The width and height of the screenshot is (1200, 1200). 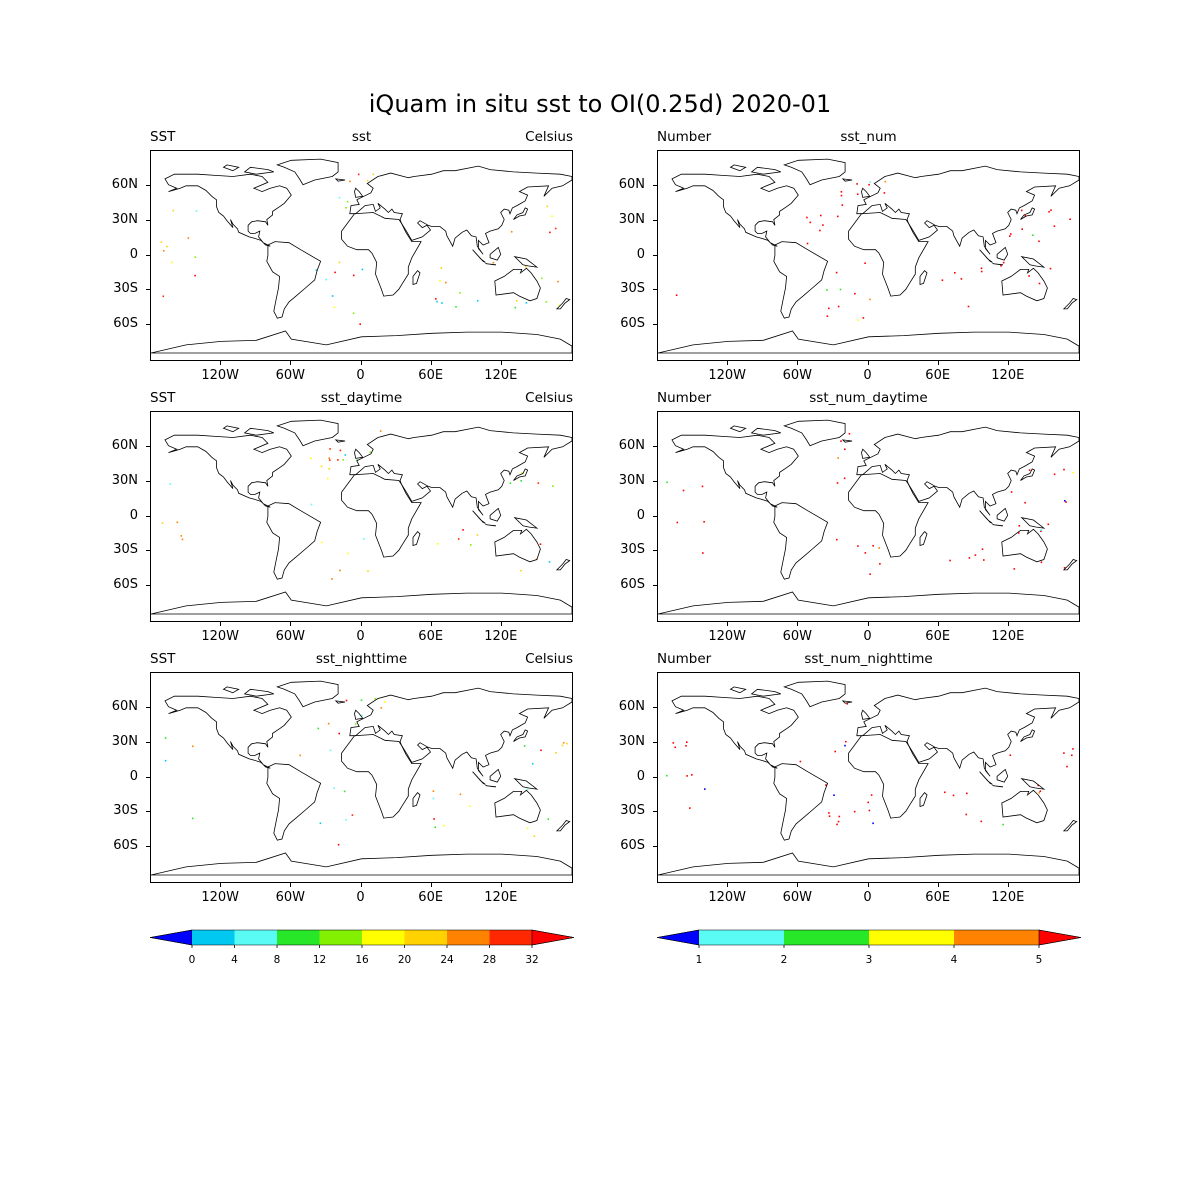 What do you see at coordinates (220, 372) in the screenshot?
I see `lon-tick-label: 120W` at bounding box center [220, 372].